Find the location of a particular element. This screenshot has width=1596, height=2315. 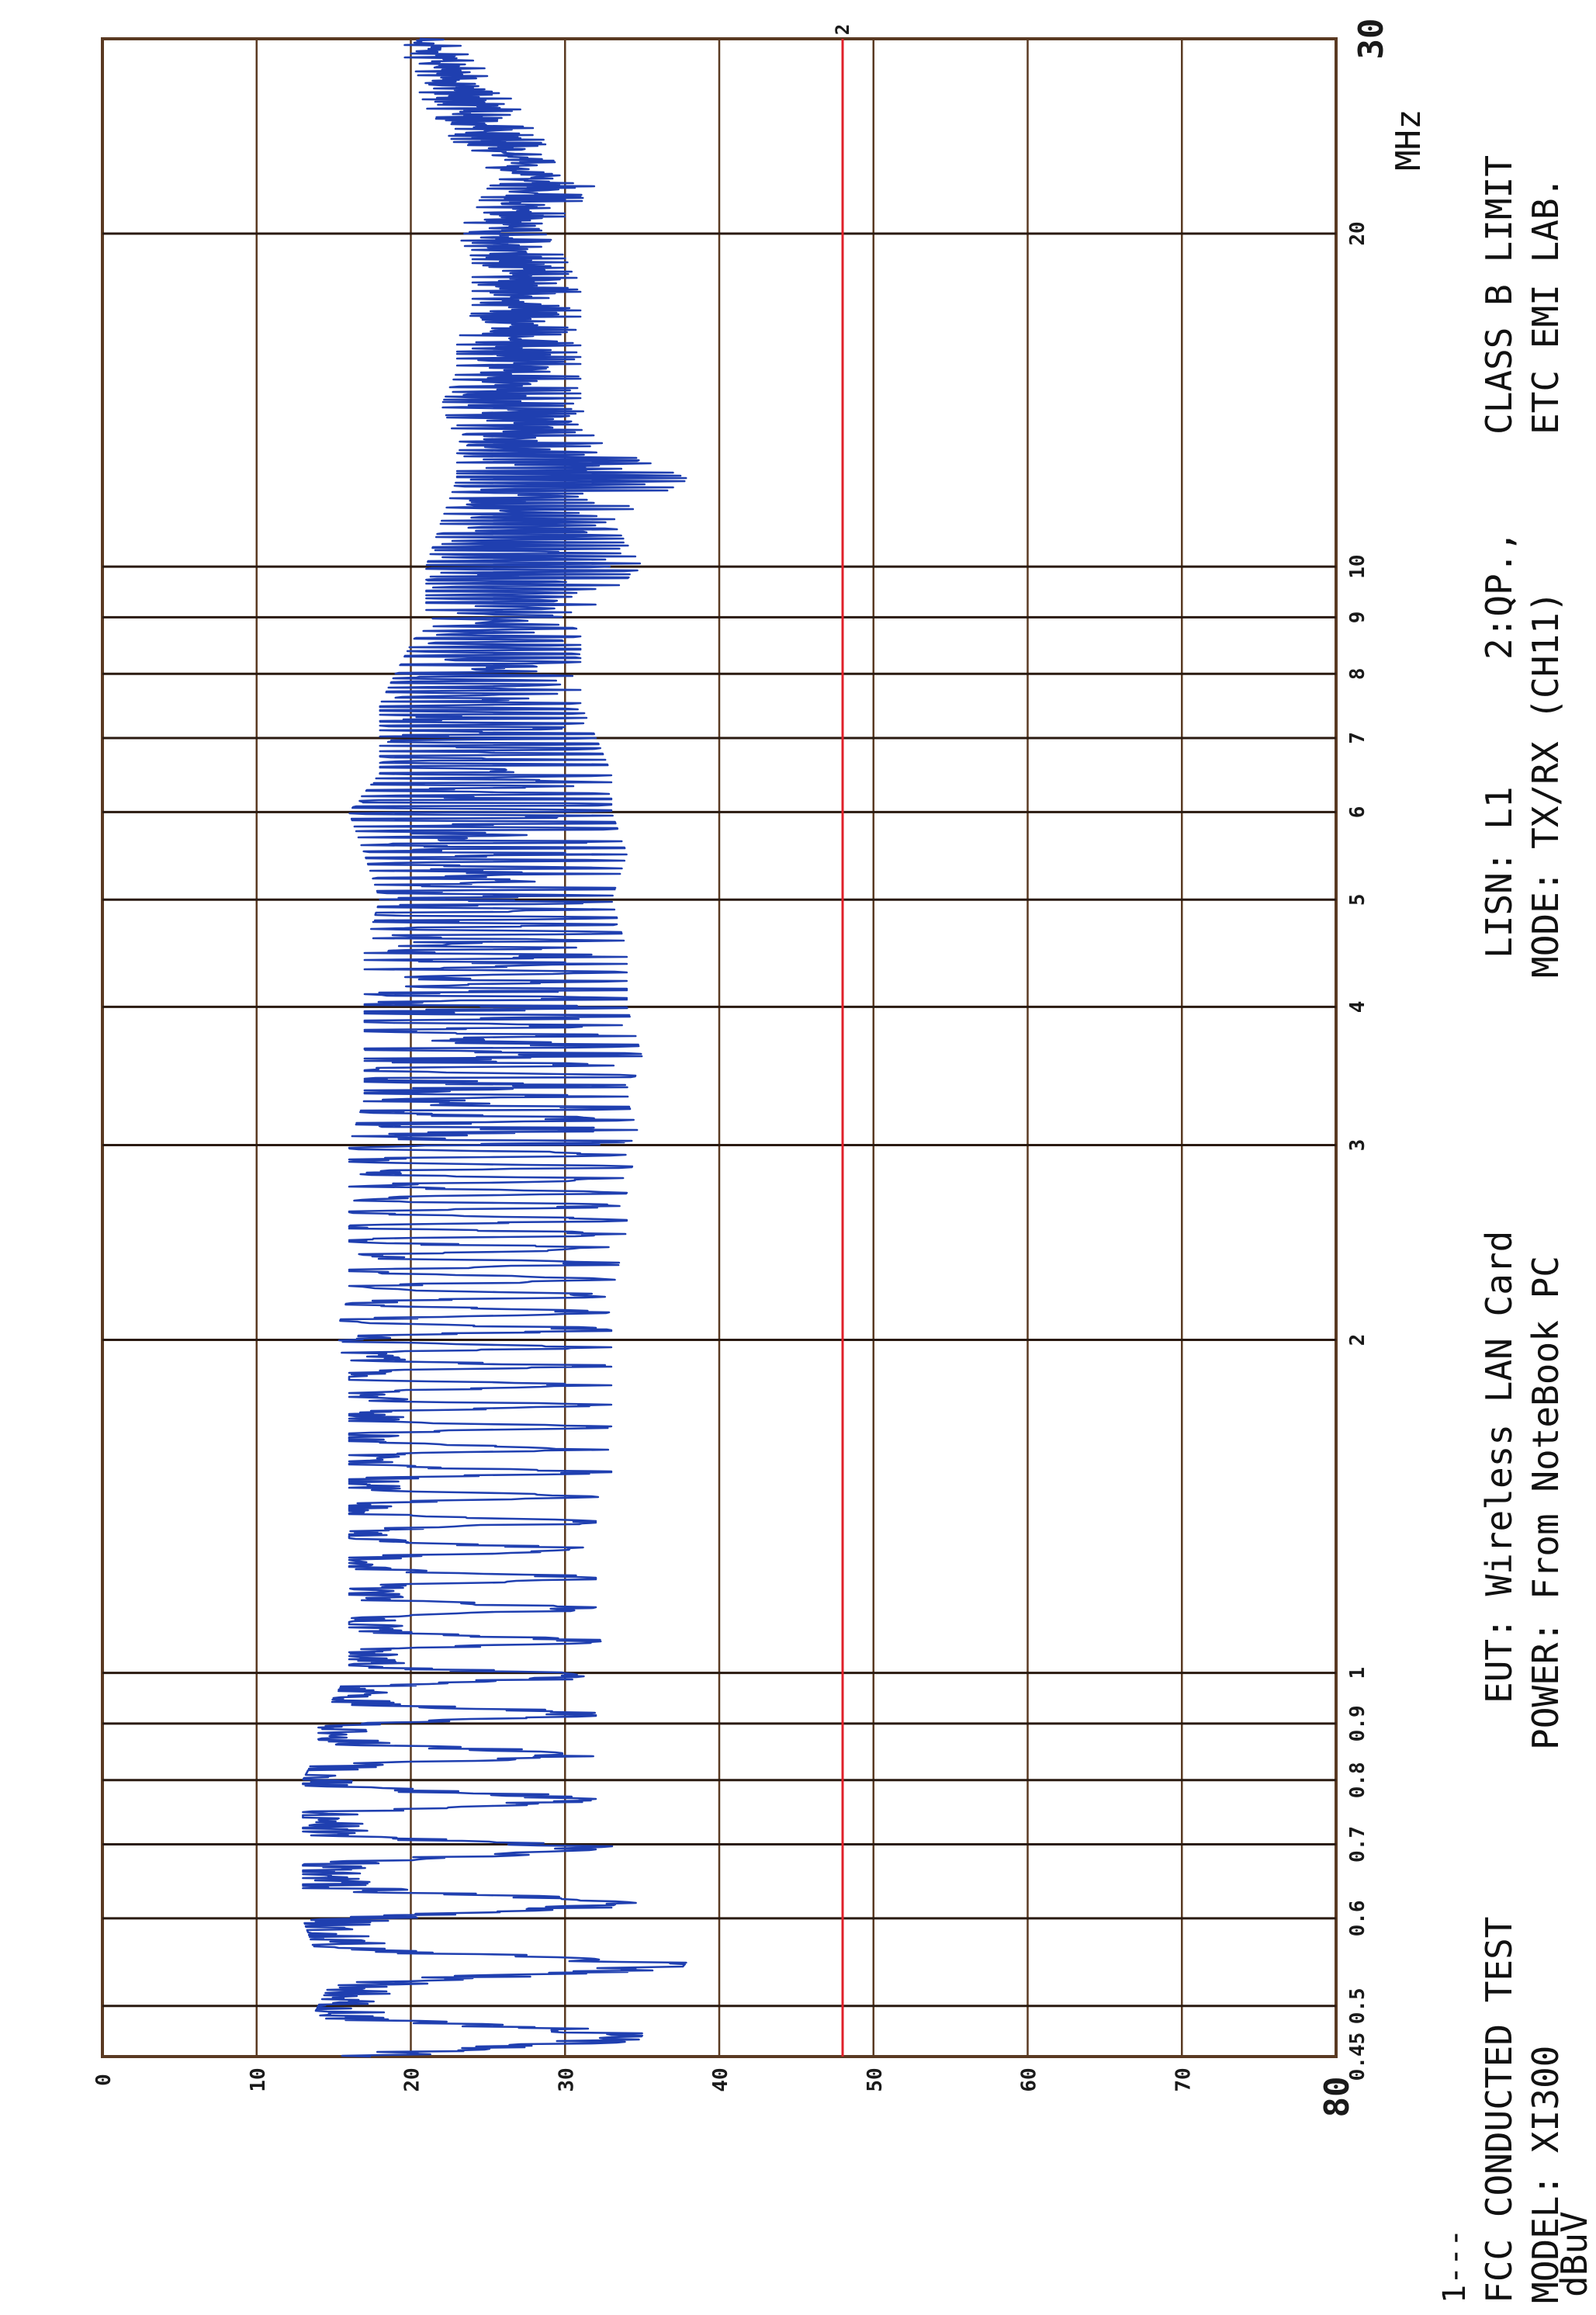

footer-detector: 2:QP., is located at coordinates (1499, 595).